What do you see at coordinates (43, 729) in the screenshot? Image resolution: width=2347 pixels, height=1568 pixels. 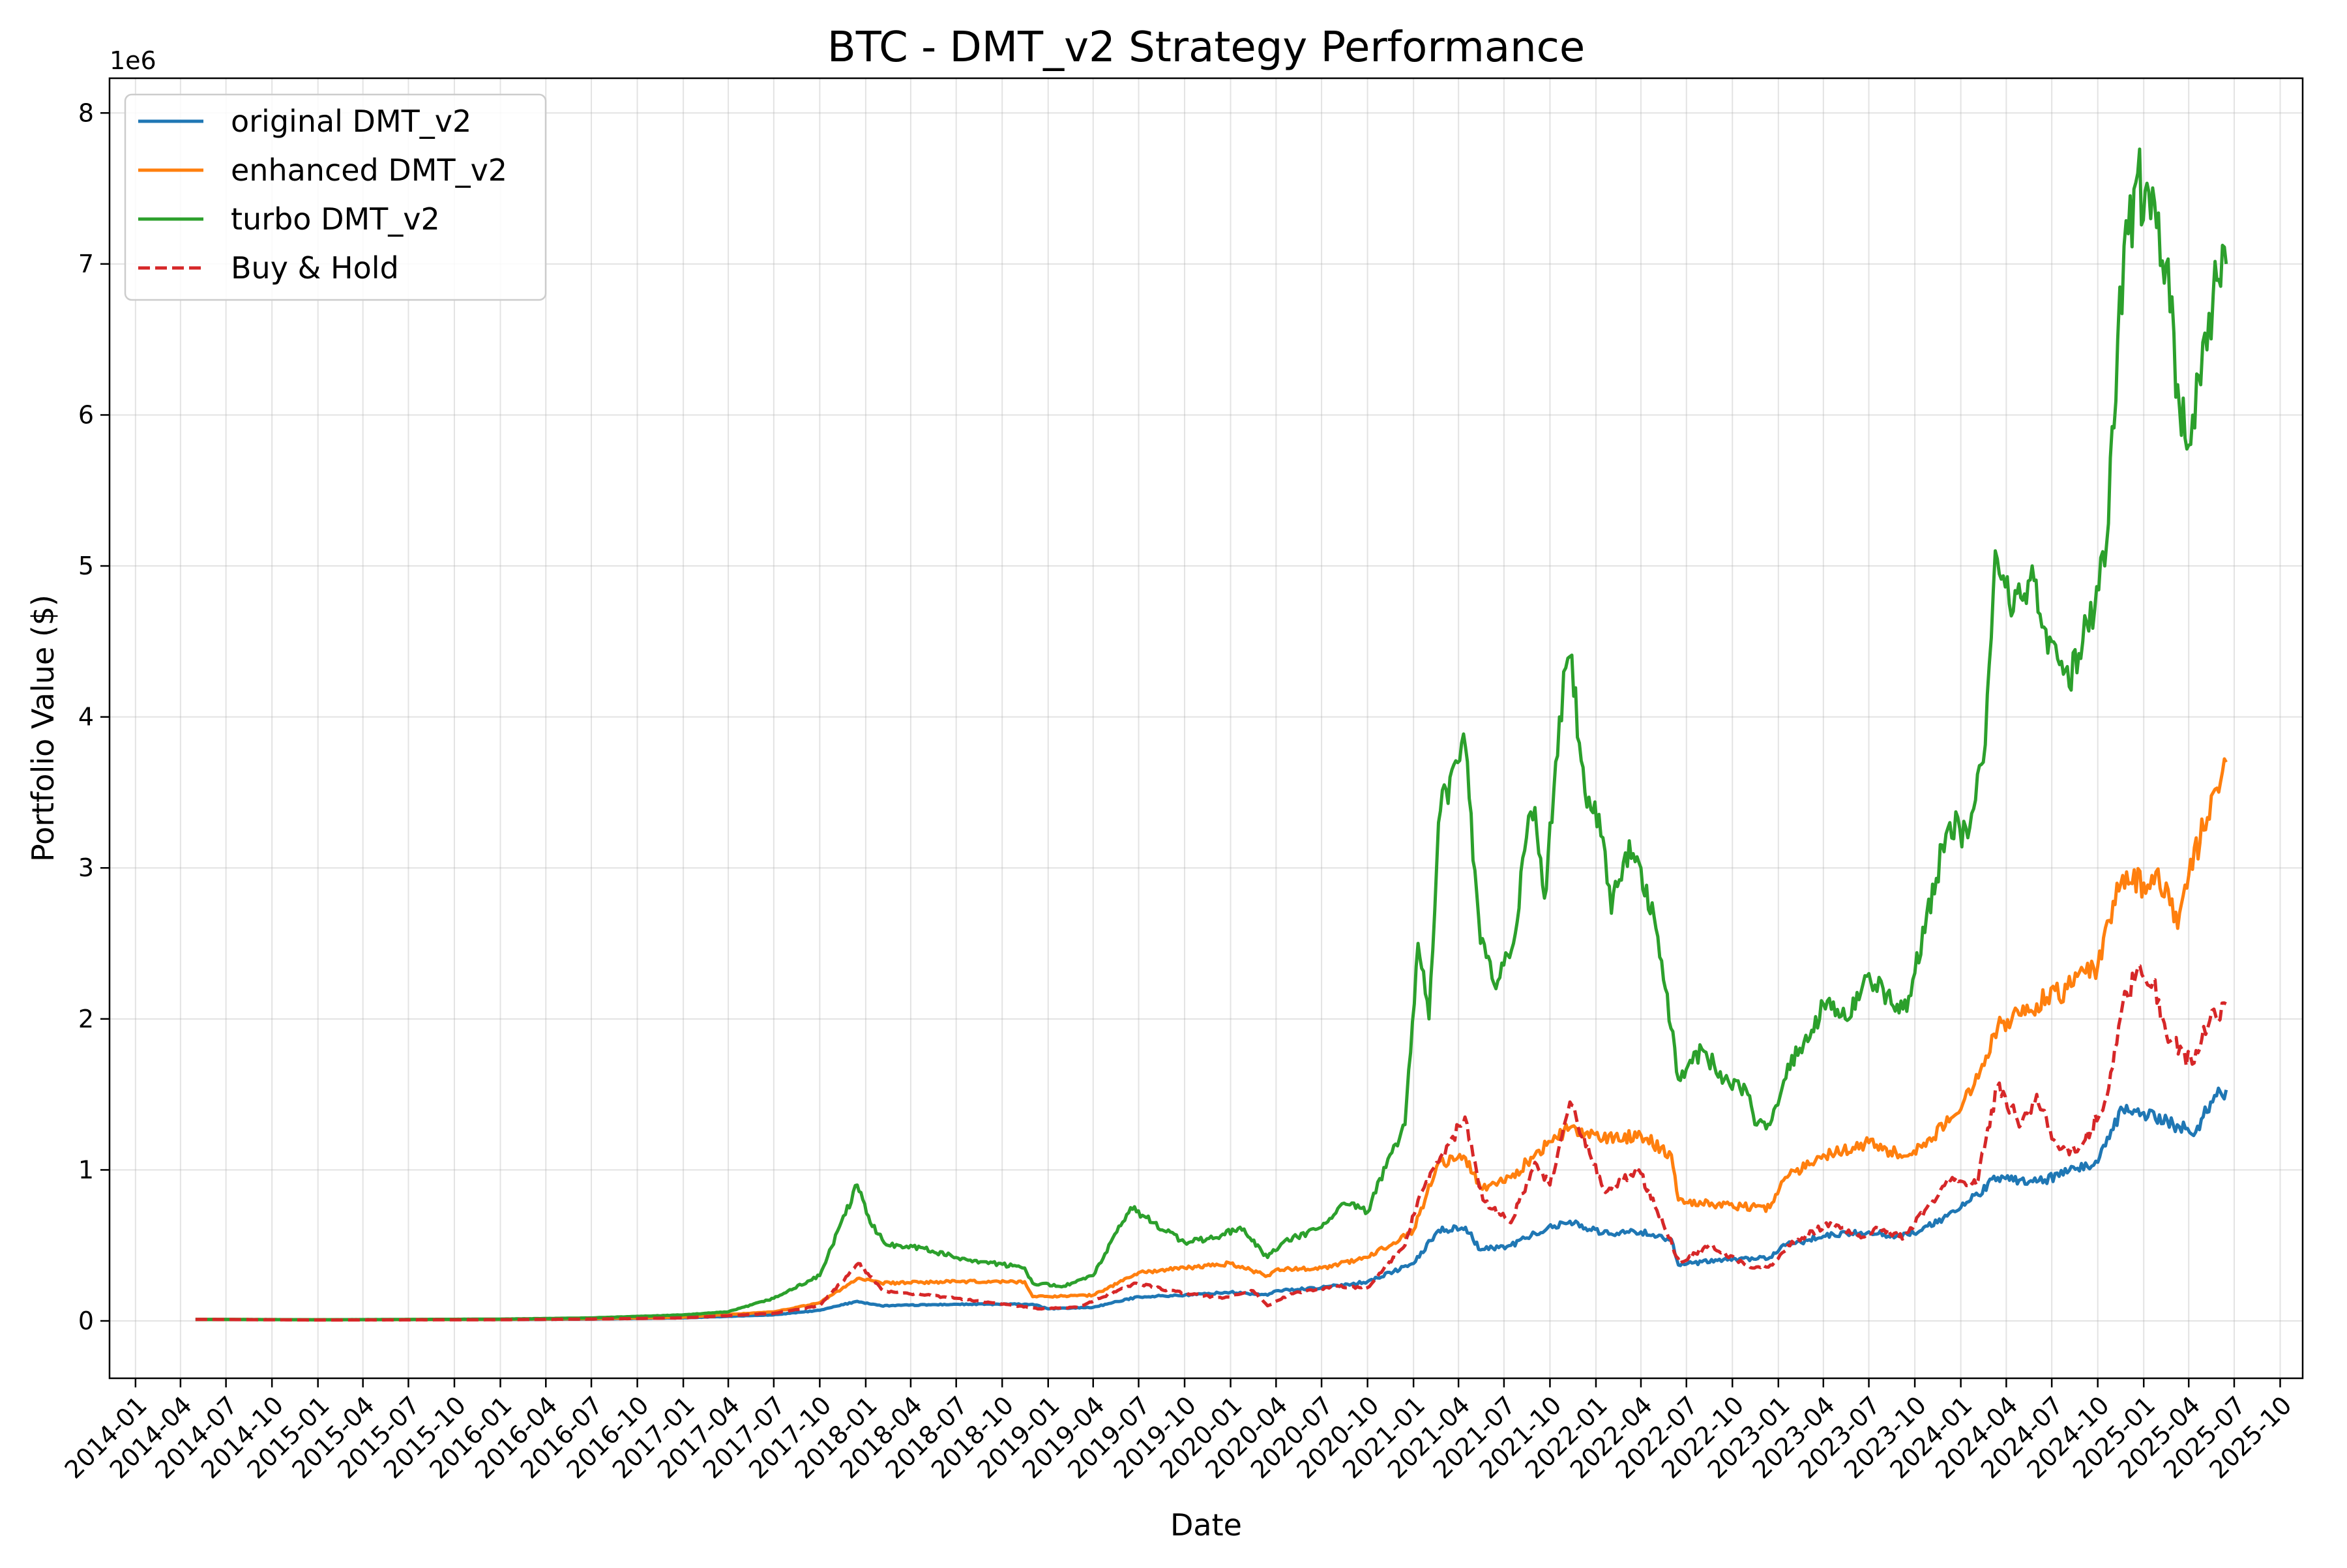 I see `y-axis-label: Portfolio Value ($)` at bounding box center [43, 729].